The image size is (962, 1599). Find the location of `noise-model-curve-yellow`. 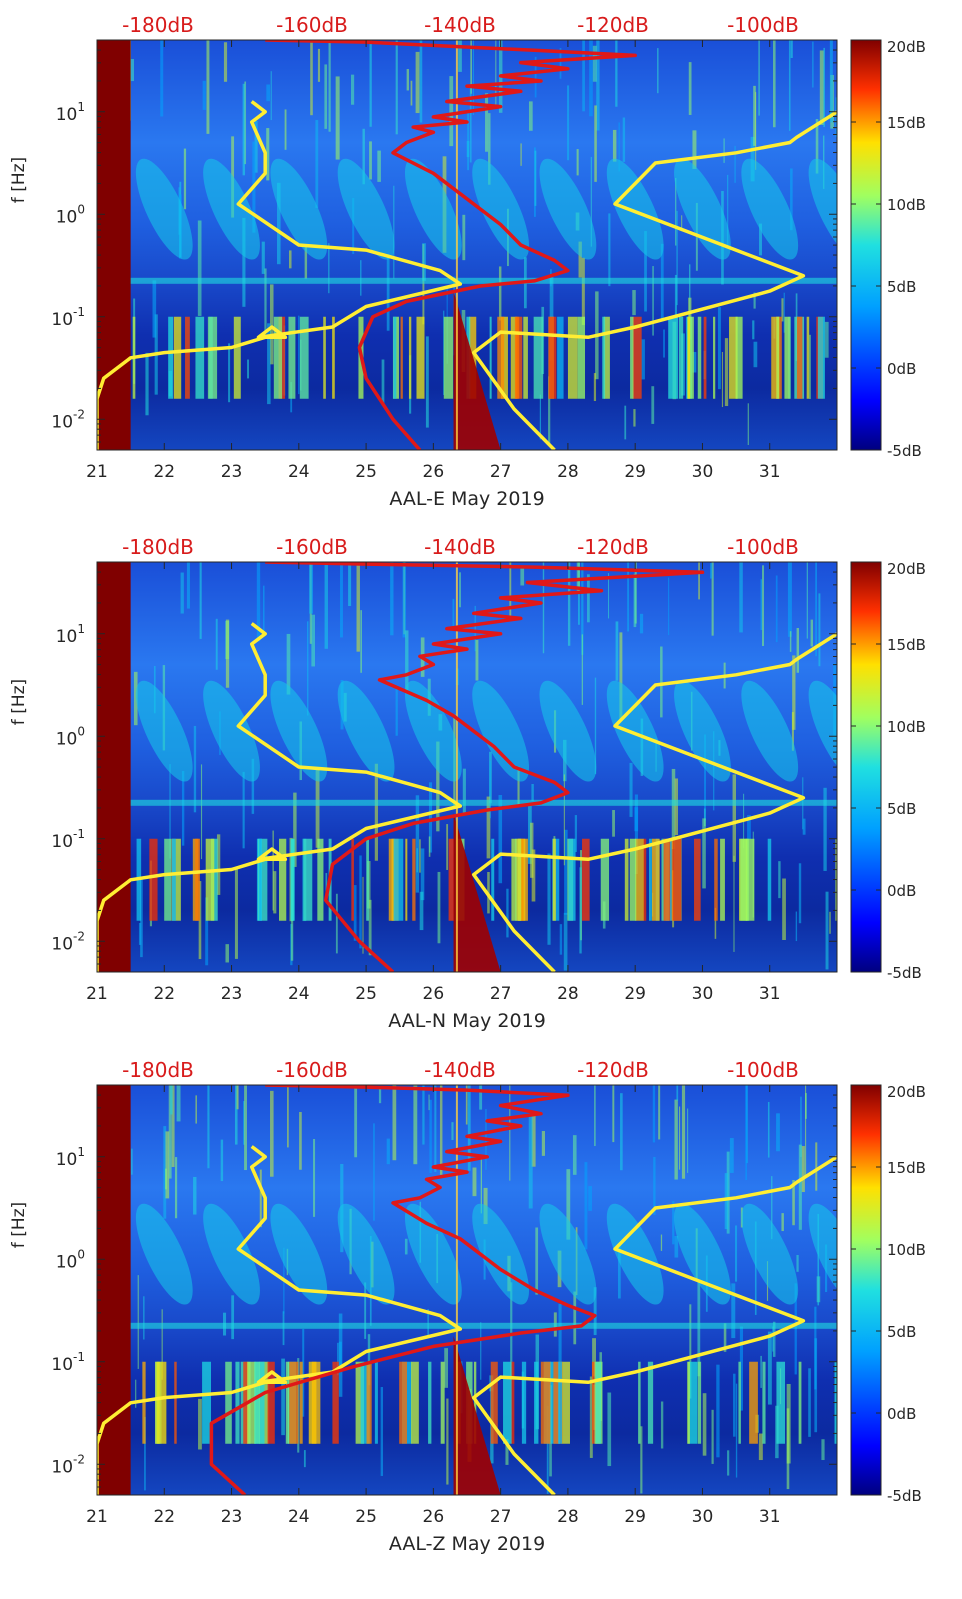

noise-model-curve-yellow is located at coordinates (280, 275).